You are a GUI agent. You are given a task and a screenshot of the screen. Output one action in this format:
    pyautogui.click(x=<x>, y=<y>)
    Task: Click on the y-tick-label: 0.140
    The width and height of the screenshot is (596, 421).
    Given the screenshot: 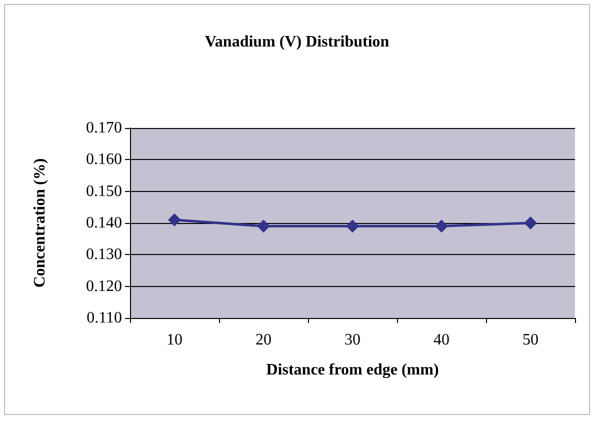 What is the action you would take?
    pyautogui.click(x=104, y=223)
    